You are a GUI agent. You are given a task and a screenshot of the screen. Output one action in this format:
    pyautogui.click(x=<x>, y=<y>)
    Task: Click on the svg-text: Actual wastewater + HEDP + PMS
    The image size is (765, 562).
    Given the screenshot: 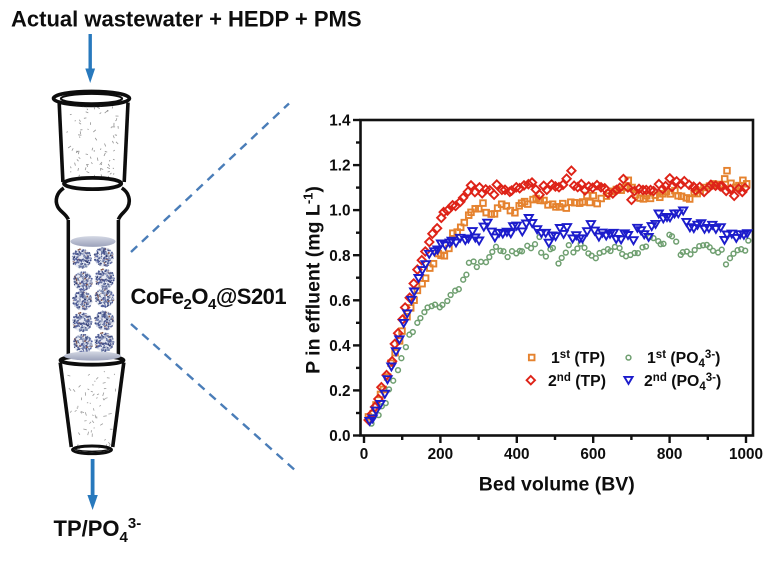 What is the action you would take?
    pyautogui.click(x=186, y=19)
    